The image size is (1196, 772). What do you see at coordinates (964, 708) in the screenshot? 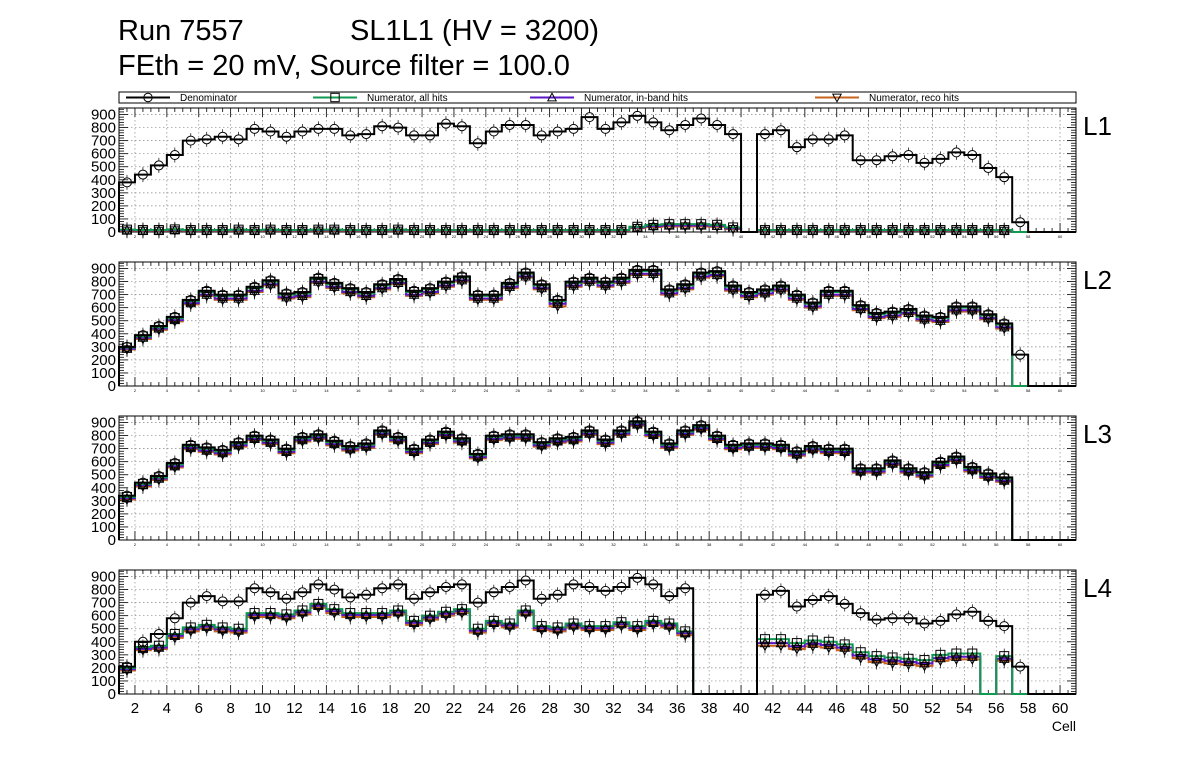
I see `x-tick-label: 54` at bounding box center [964, 708].